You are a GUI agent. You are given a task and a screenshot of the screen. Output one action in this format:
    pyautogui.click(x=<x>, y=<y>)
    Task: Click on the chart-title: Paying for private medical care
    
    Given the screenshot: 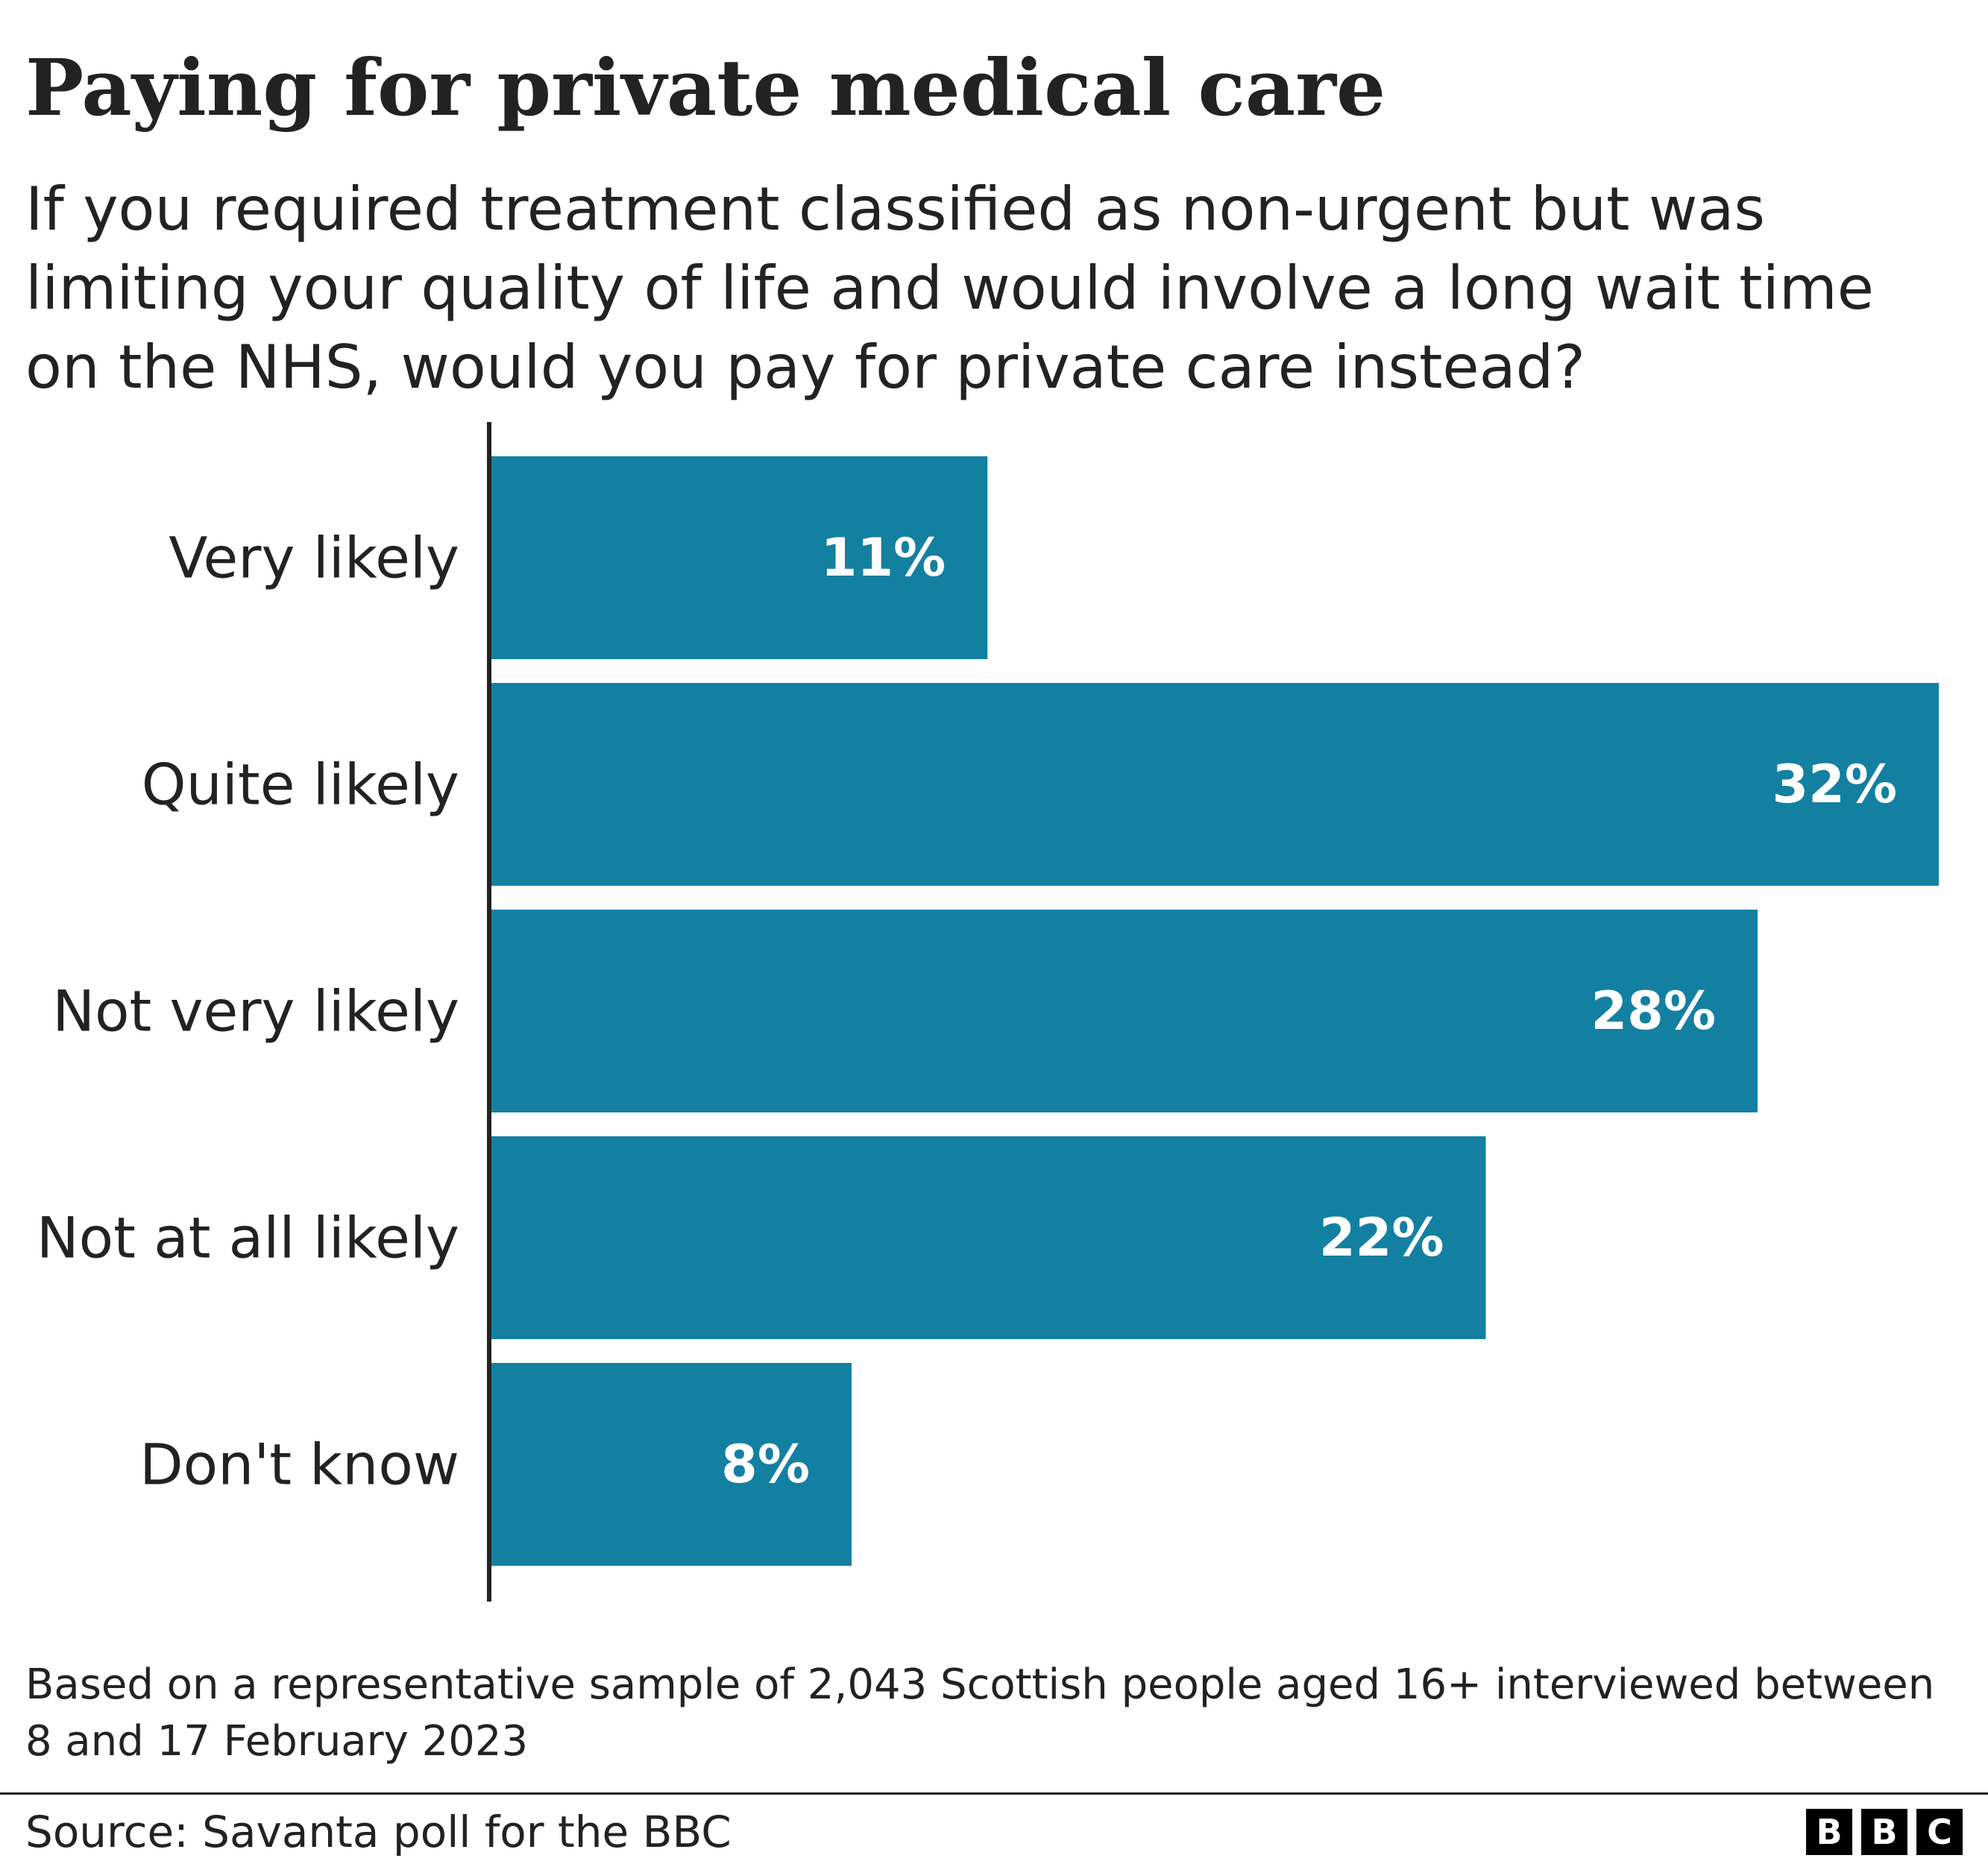 What is the action you would take?
    pyautogui.click(x=705, y=87)
    